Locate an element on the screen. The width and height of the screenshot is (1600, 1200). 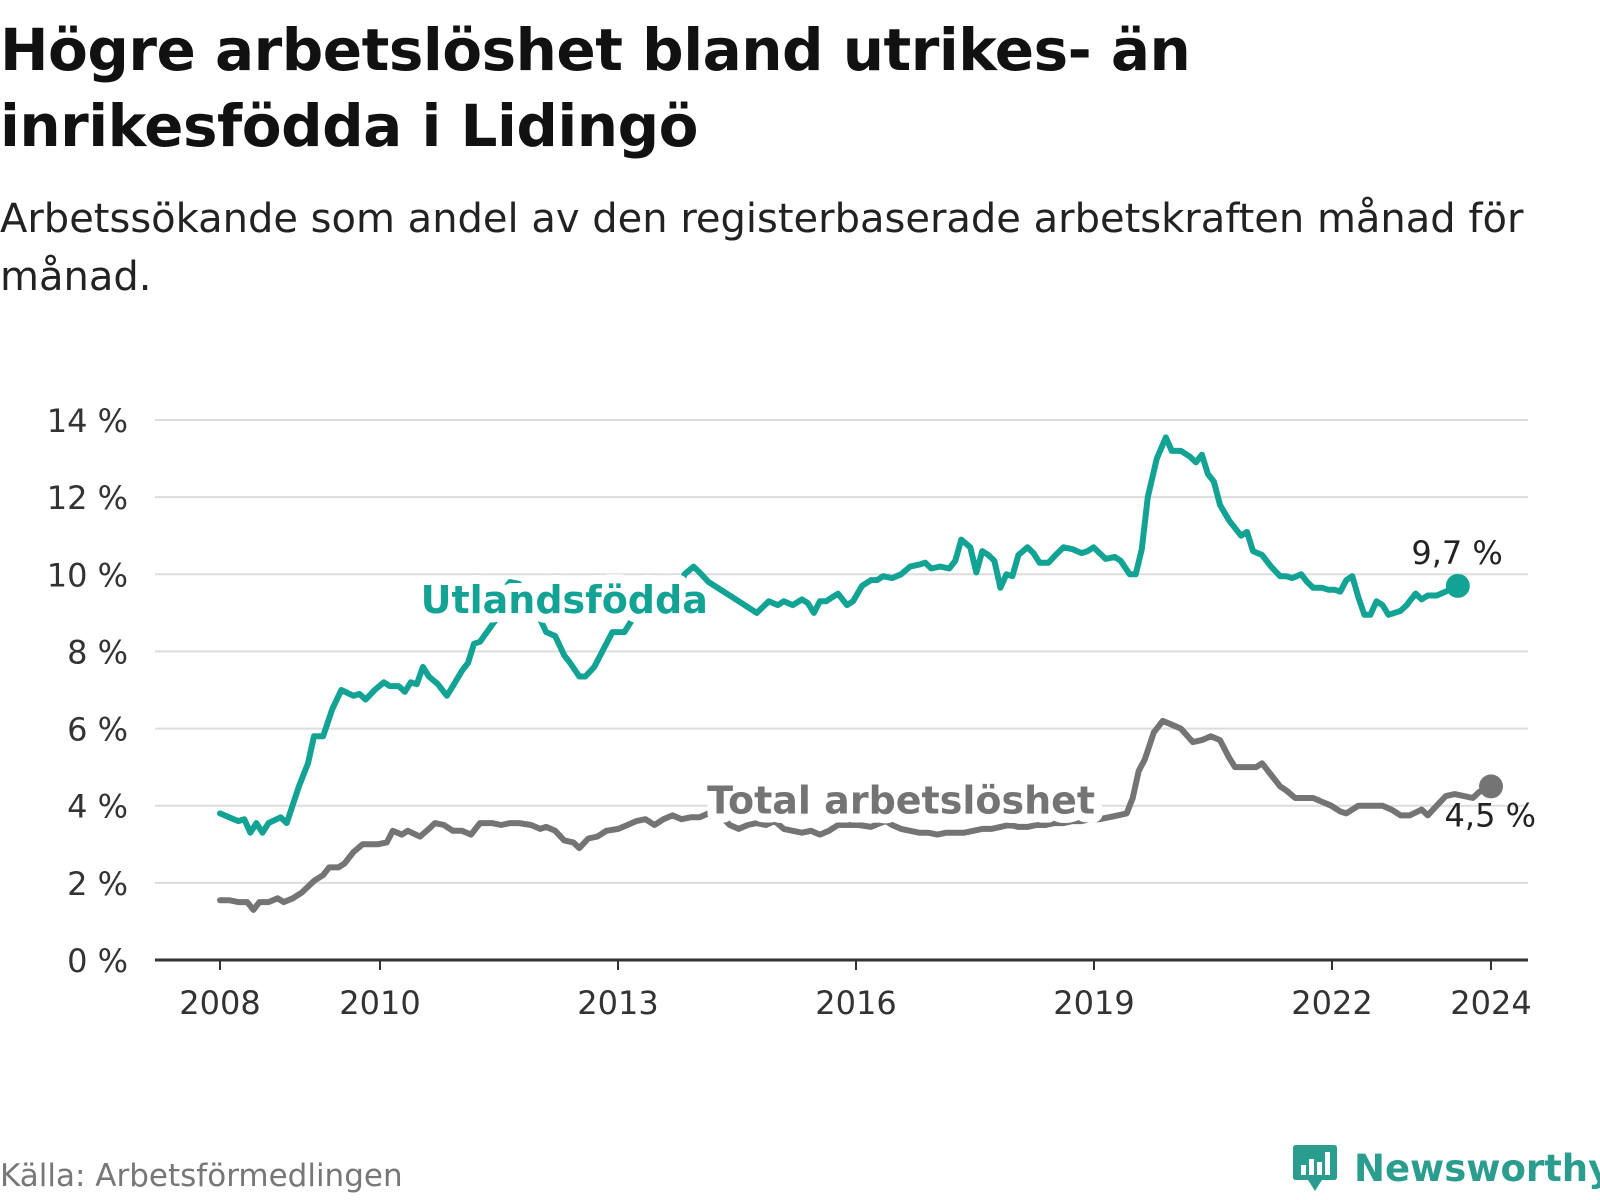
end-value-label-utlandsfodda: 9,7 % is located at coordinates (1456, 553).